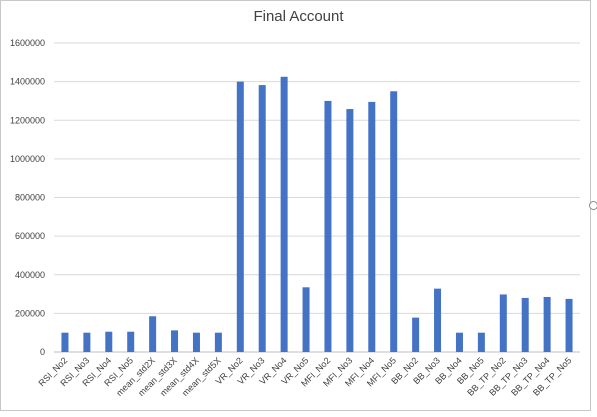 The height and width of the screenshot is (417, 597). What do you see at coordinates (30, 275) in the screenshot?
I see `y-tick-label: 400000` at bounding box center [30, 275].